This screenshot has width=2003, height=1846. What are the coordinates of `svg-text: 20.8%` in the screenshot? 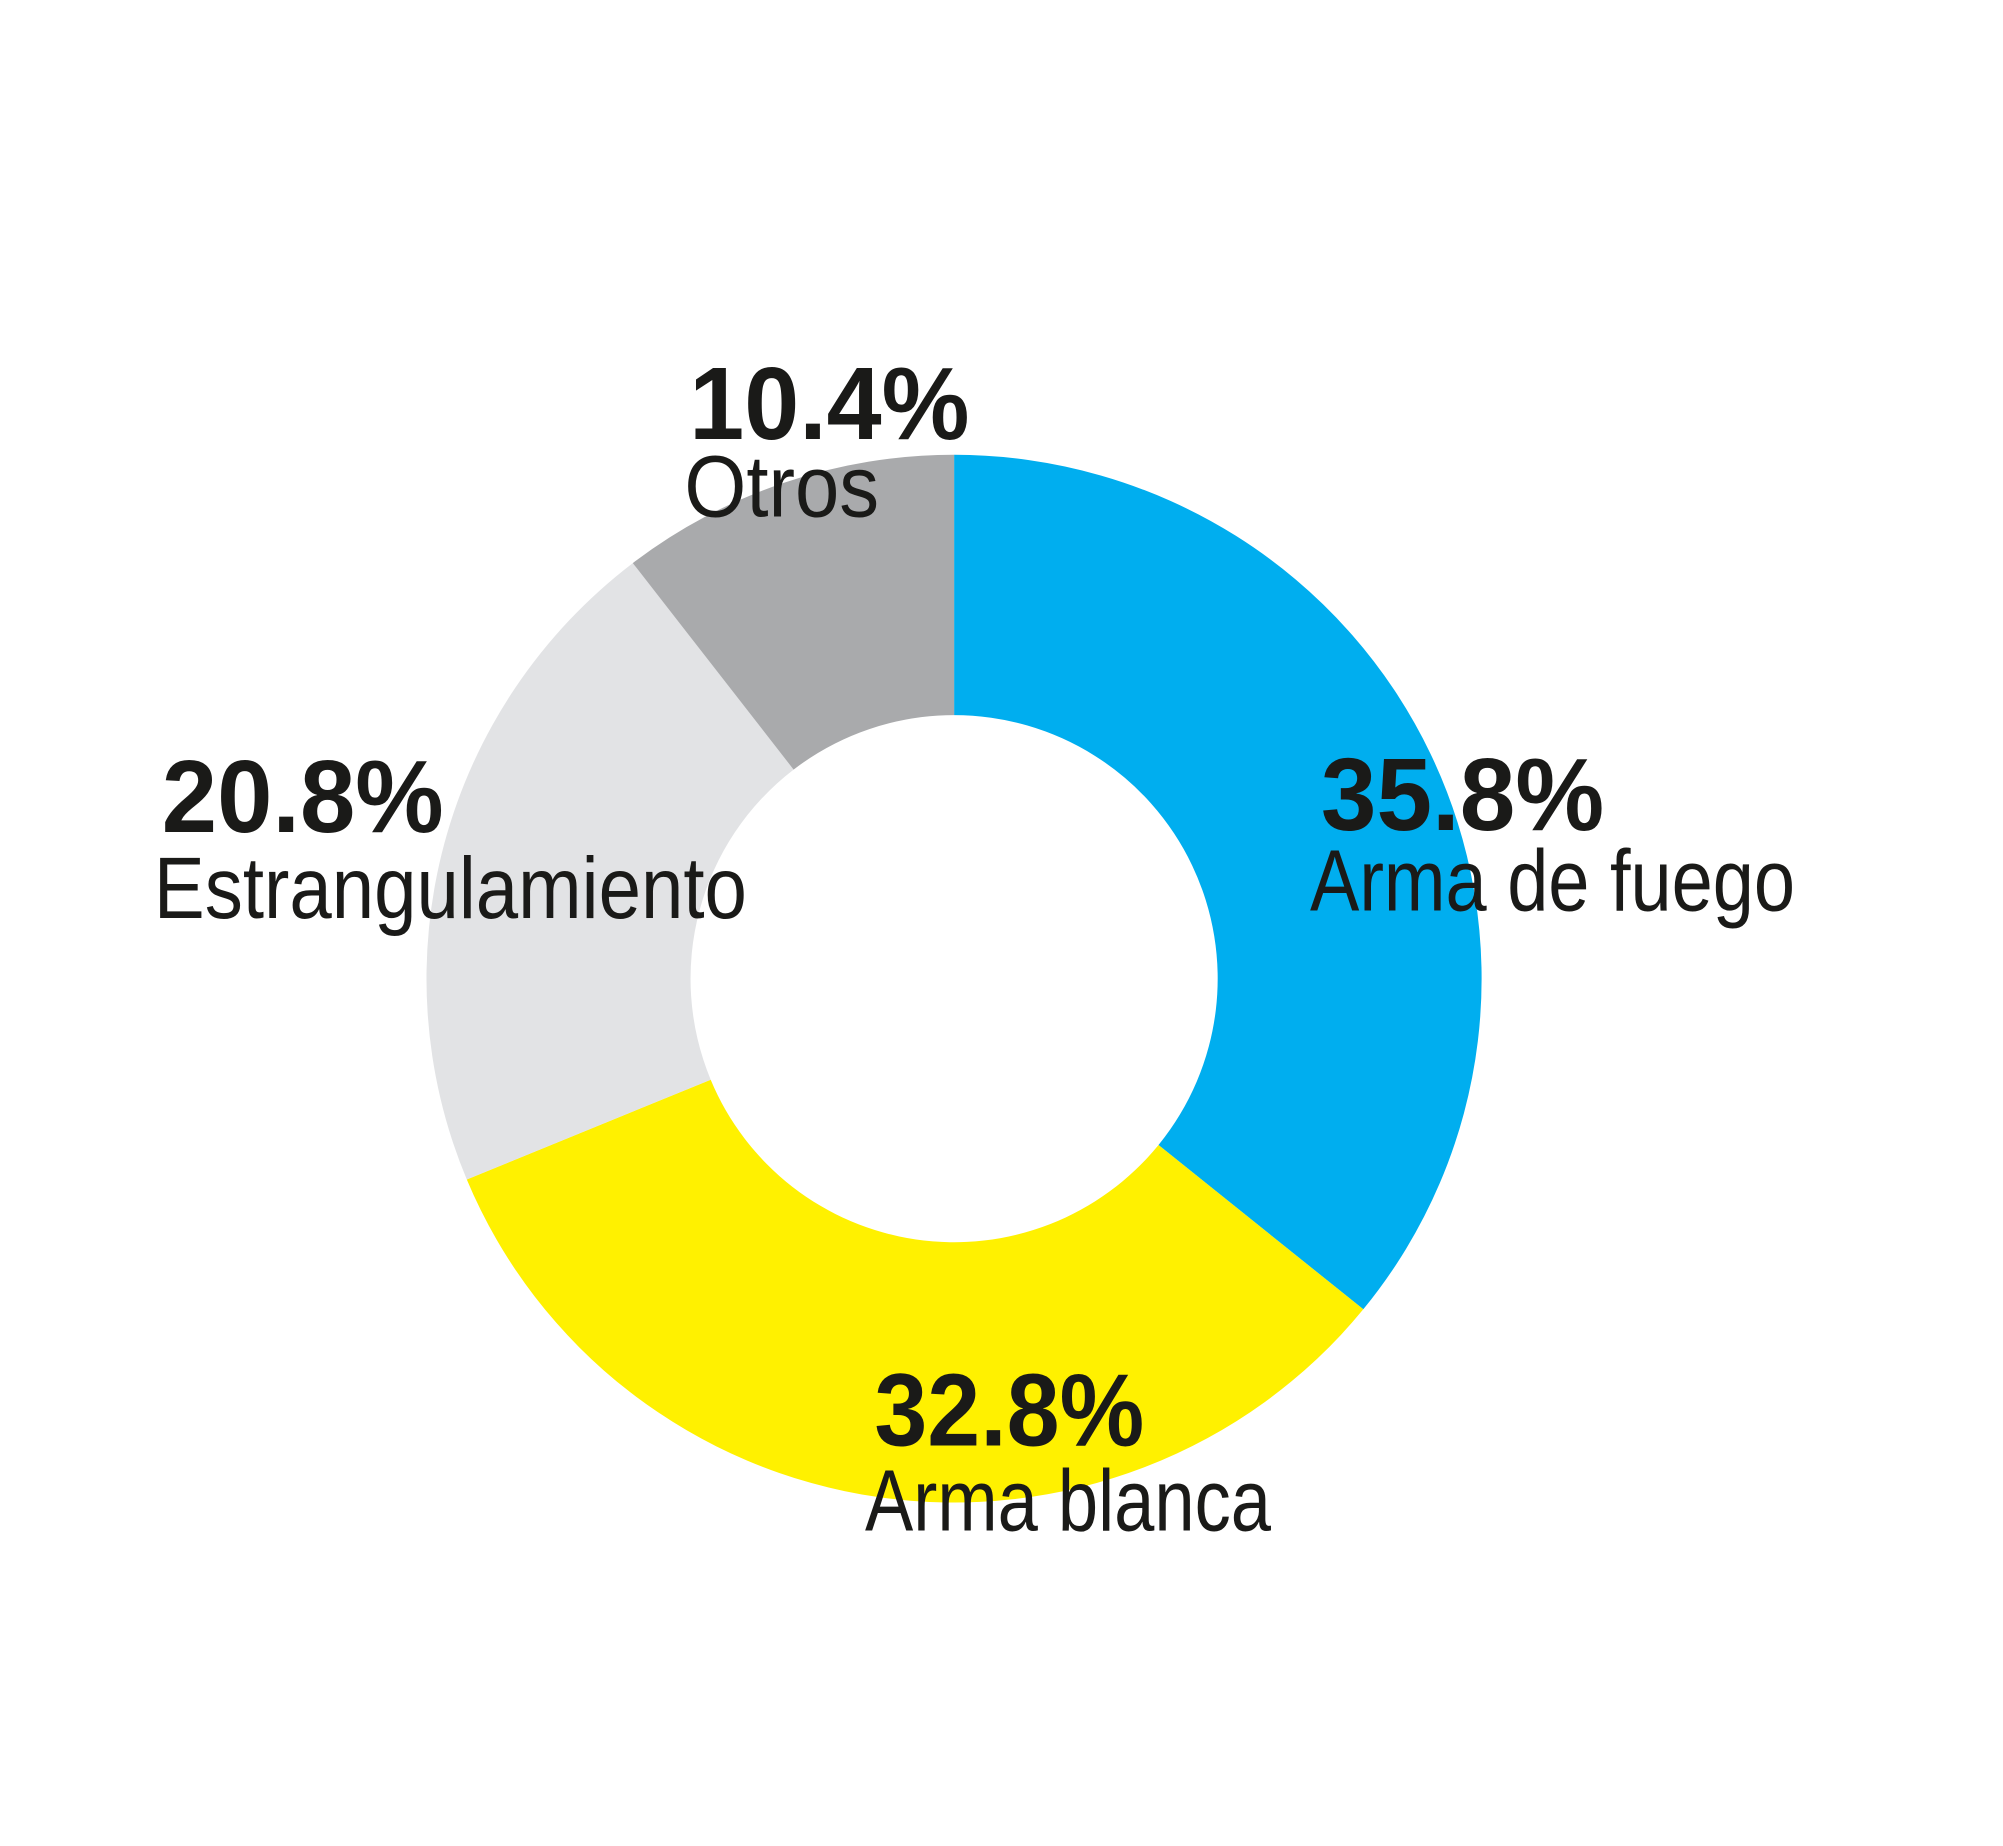 It's located at (303, 796).